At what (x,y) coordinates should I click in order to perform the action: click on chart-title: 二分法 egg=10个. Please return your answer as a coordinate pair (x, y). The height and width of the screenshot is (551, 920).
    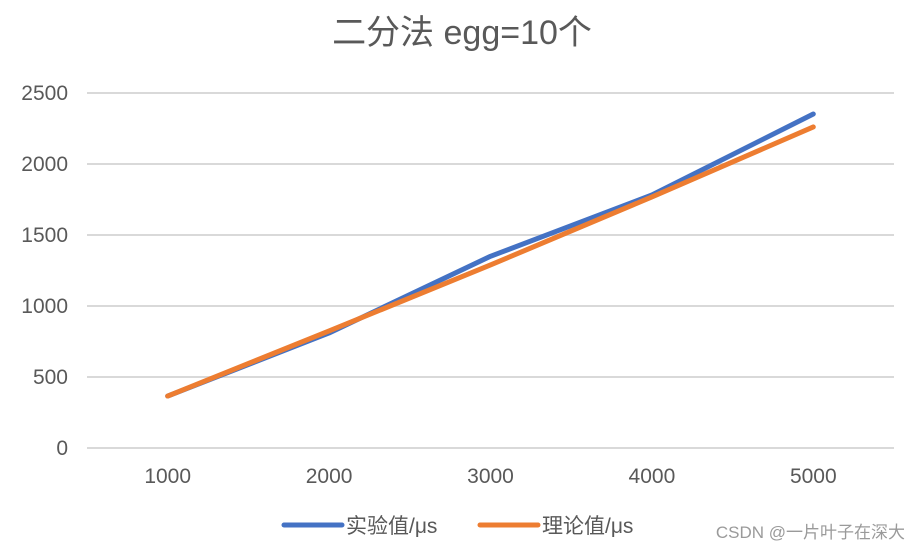
    Looking at the image, I should click on (462, 33).